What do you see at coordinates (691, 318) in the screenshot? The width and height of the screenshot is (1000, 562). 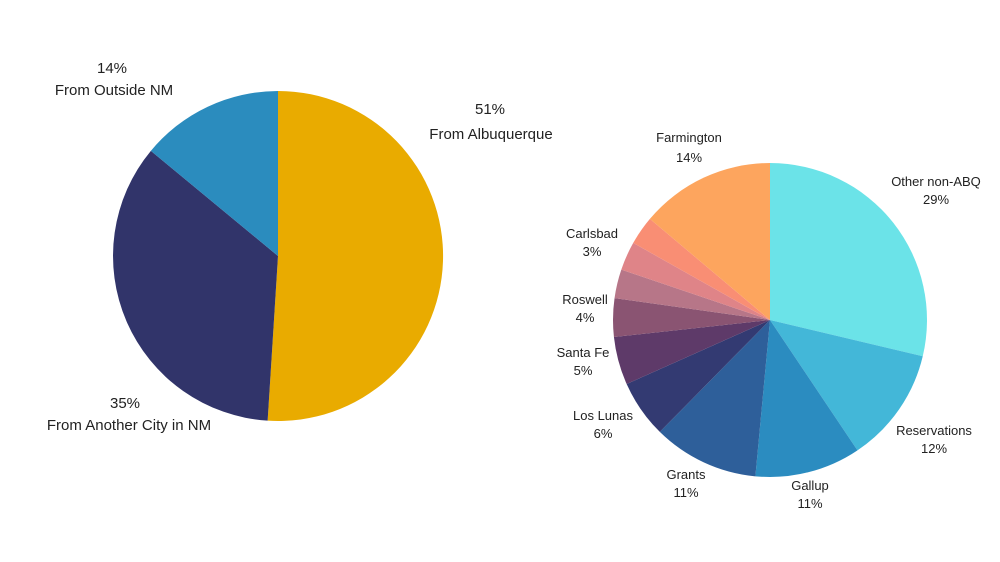 I see `pie-slice-roswell` at bounding box center [691, 318].